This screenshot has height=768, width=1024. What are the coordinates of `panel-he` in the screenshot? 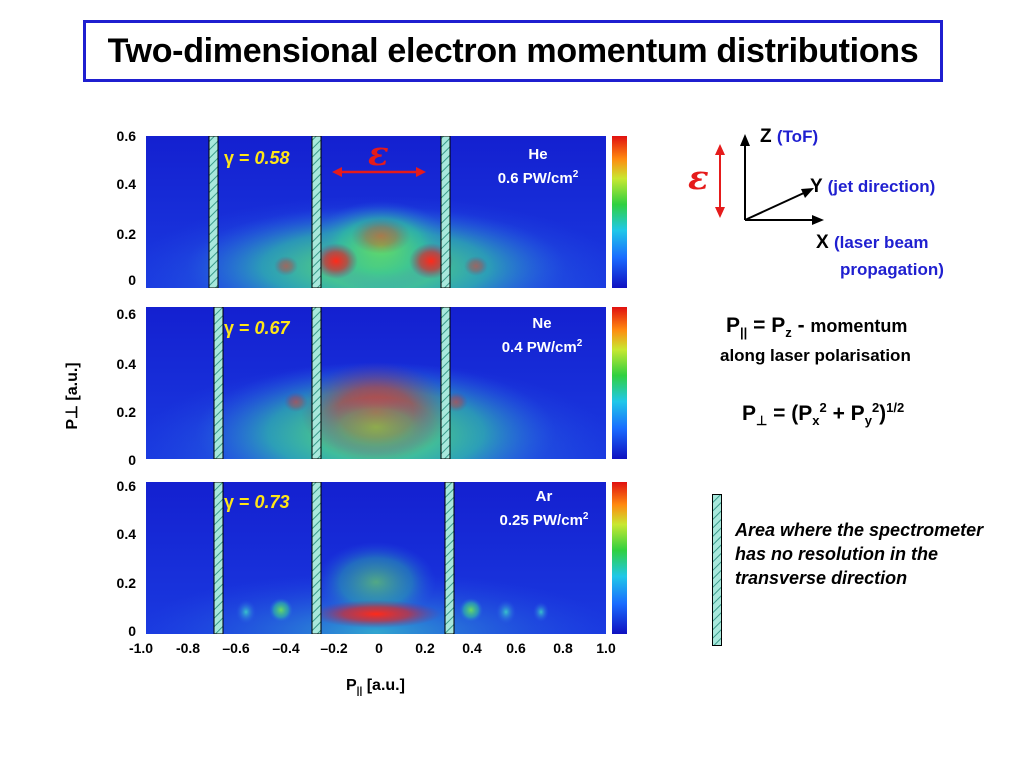 It's located at (376, 212).